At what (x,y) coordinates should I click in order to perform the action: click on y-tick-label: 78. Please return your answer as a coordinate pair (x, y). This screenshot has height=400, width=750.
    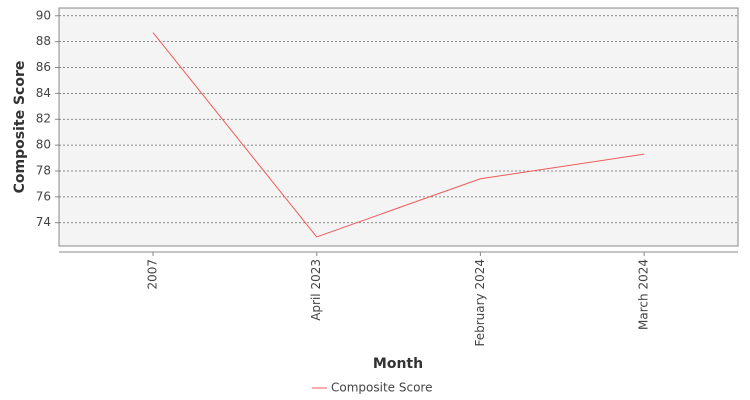
    Looking at the image, I should click on (43, 170).